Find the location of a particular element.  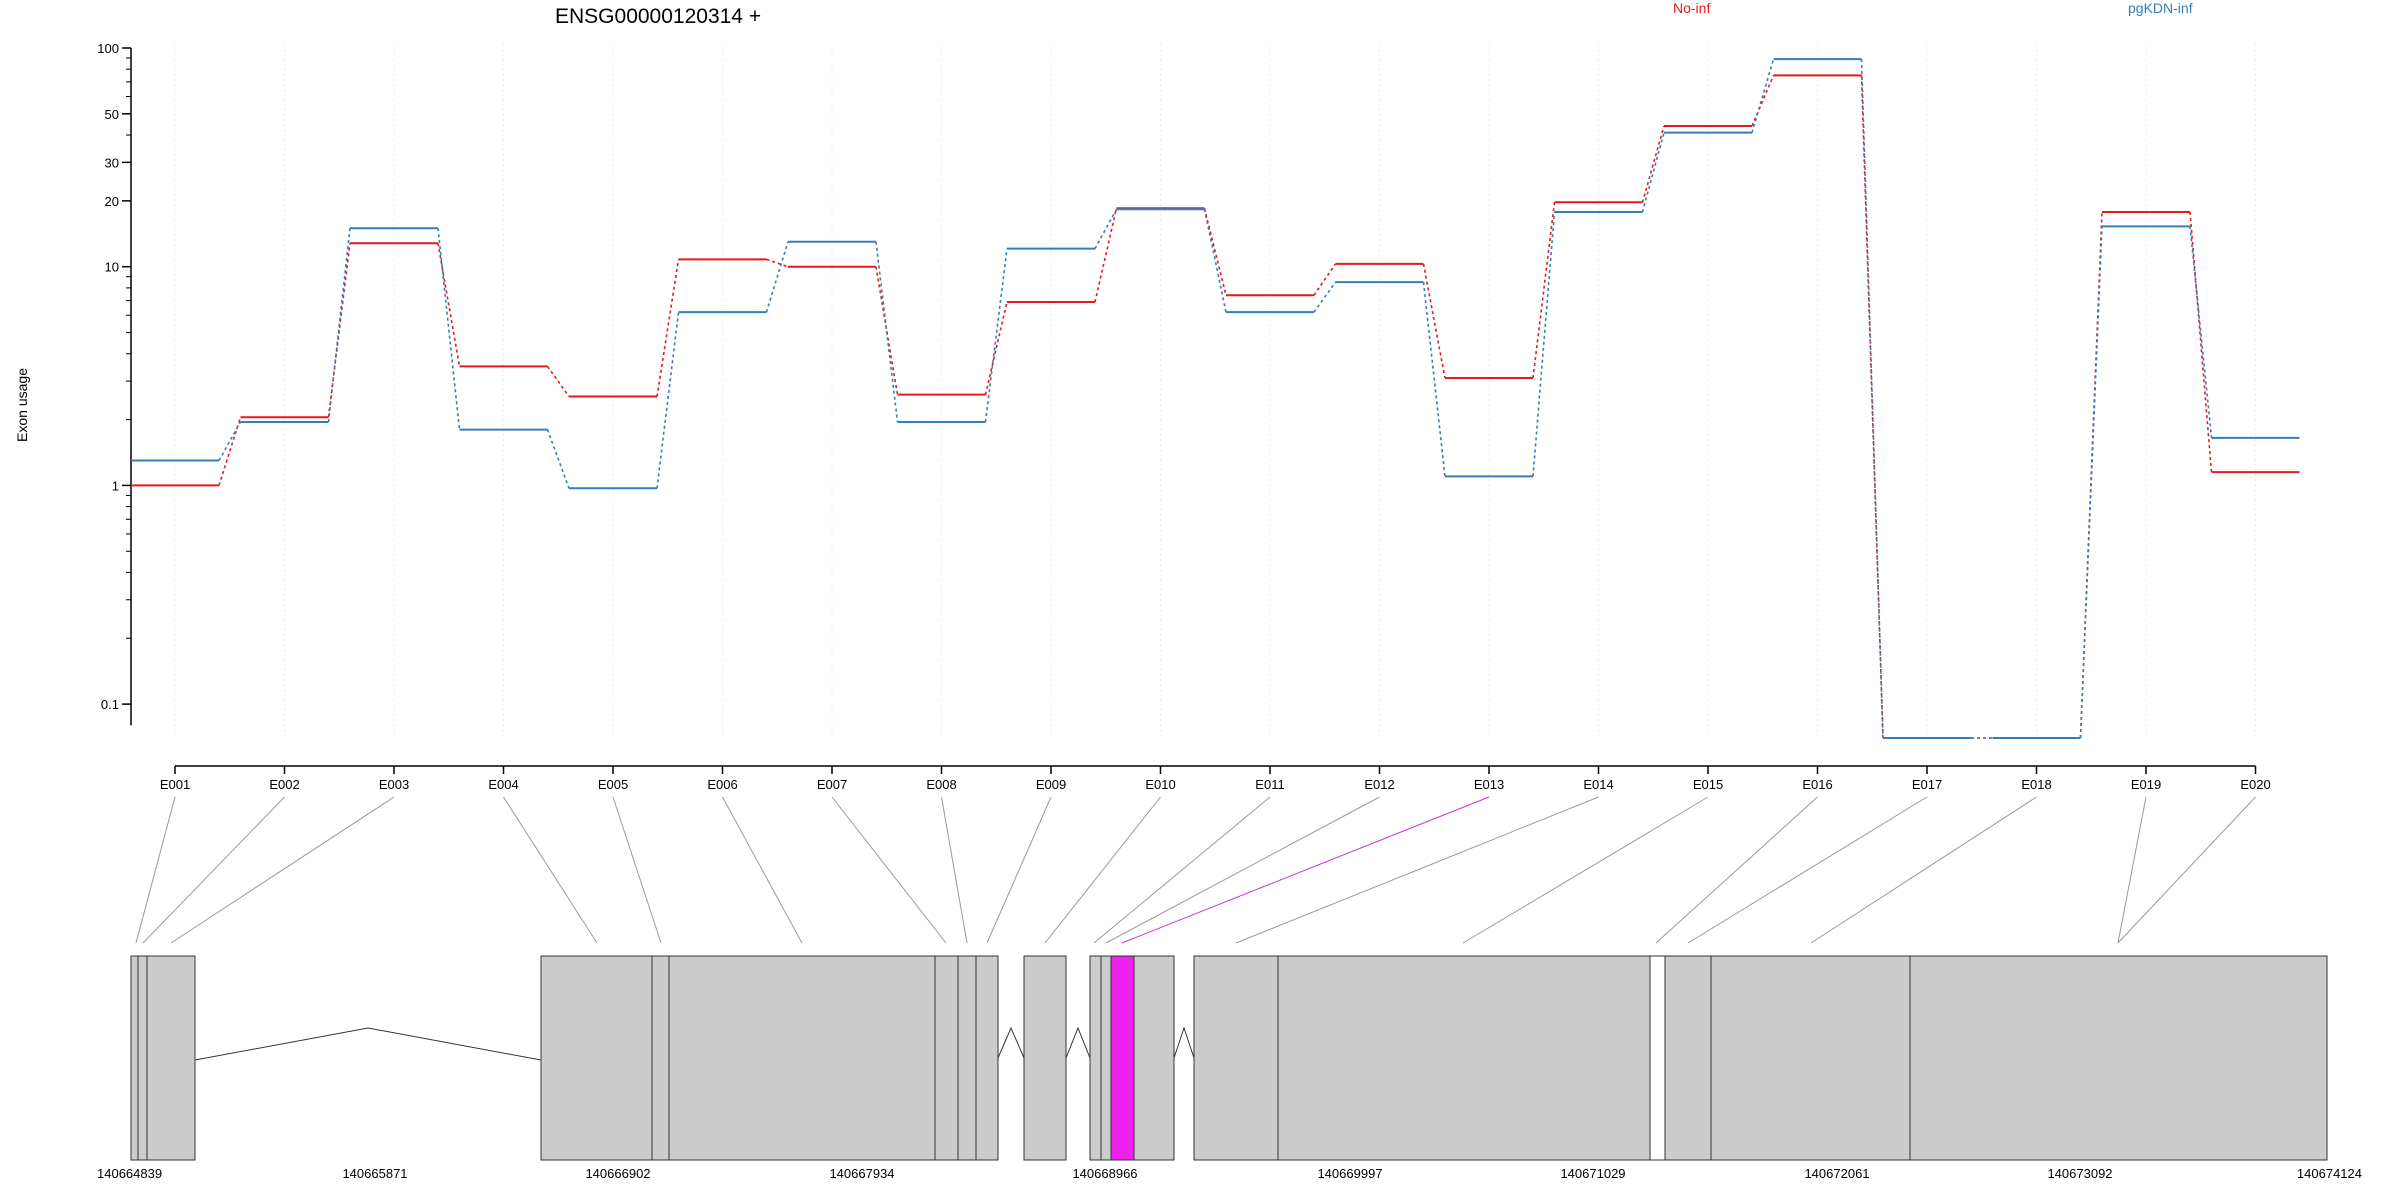

connector-E002 is located at coordinates (213, 870).